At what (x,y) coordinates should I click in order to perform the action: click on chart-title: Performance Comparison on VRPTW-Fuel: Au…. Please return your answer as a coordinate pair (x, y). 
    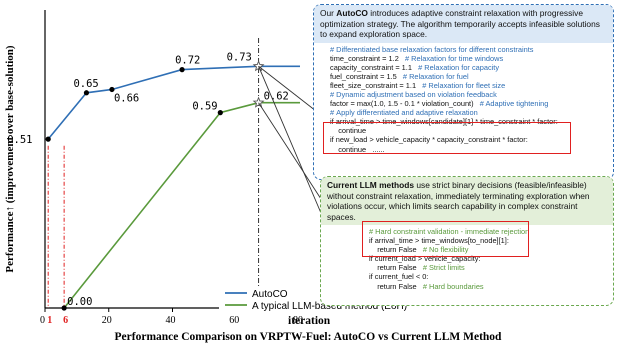
    Looking at the image, I should click on (309, 337).